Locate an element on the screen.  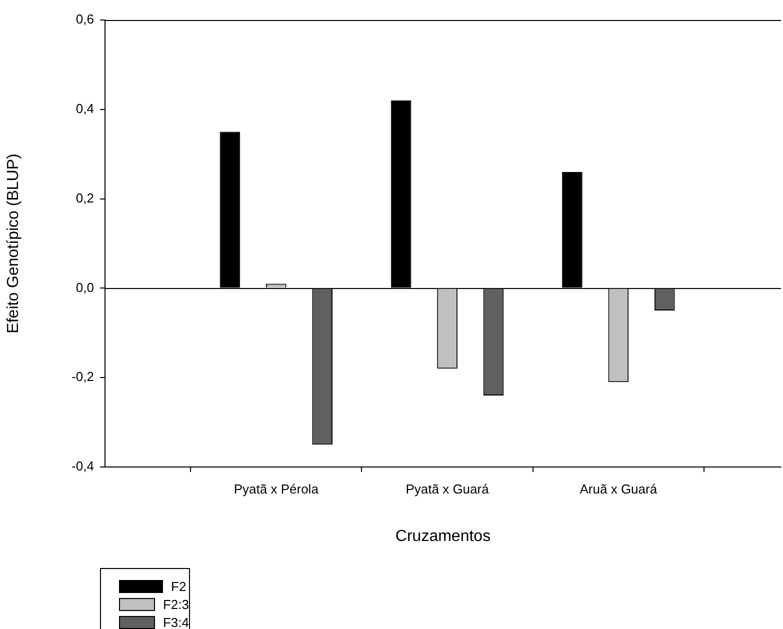
x-tick-label: Aruã x Guará is located at coordinates (619, 488).